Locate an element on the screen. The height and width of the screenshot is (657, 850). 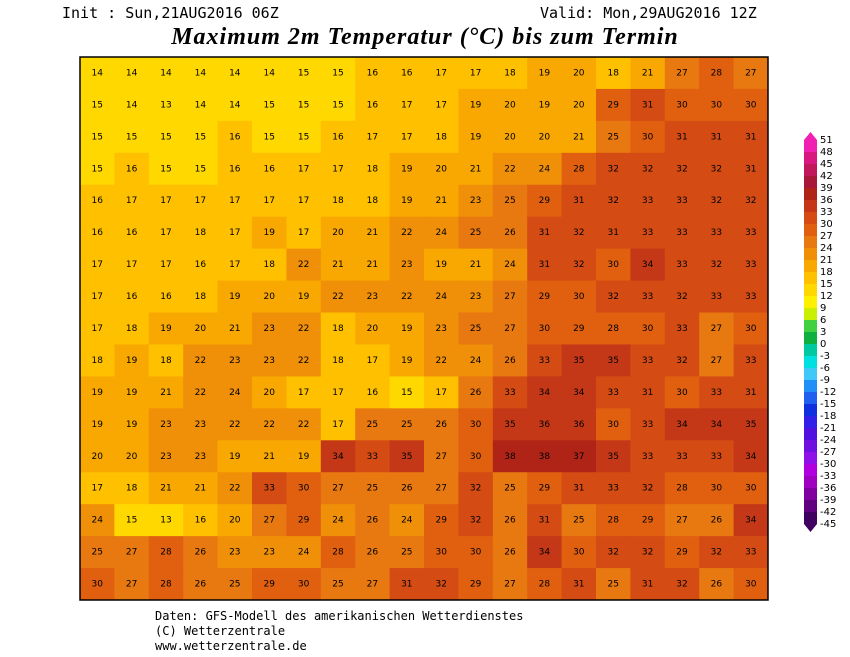
footer-url: www.wetterzentrale.de is located at coordinates (231, 646).